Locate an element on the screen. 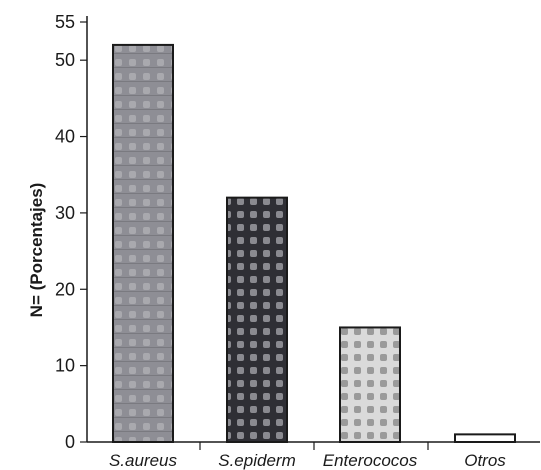 This screenshot has width=541, height=470. x-category-label: S.epiderm is located at coordinates (256, 460).